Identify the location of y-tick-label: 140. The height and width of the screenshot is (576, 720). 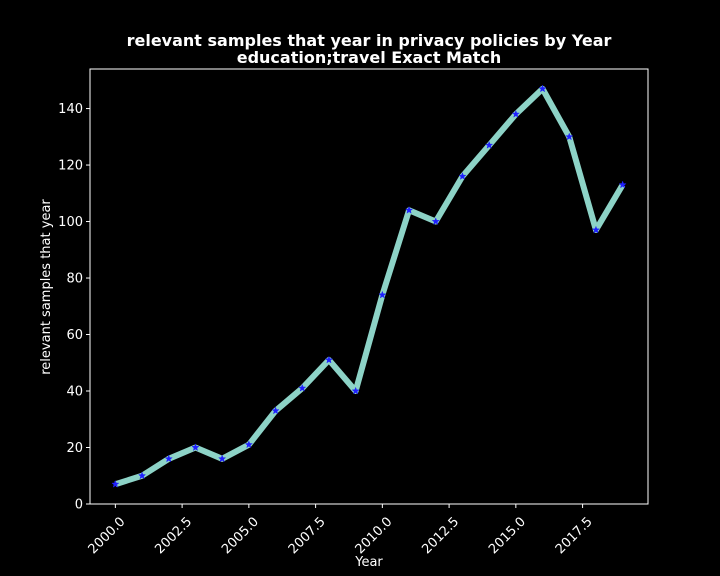
(70, 109).